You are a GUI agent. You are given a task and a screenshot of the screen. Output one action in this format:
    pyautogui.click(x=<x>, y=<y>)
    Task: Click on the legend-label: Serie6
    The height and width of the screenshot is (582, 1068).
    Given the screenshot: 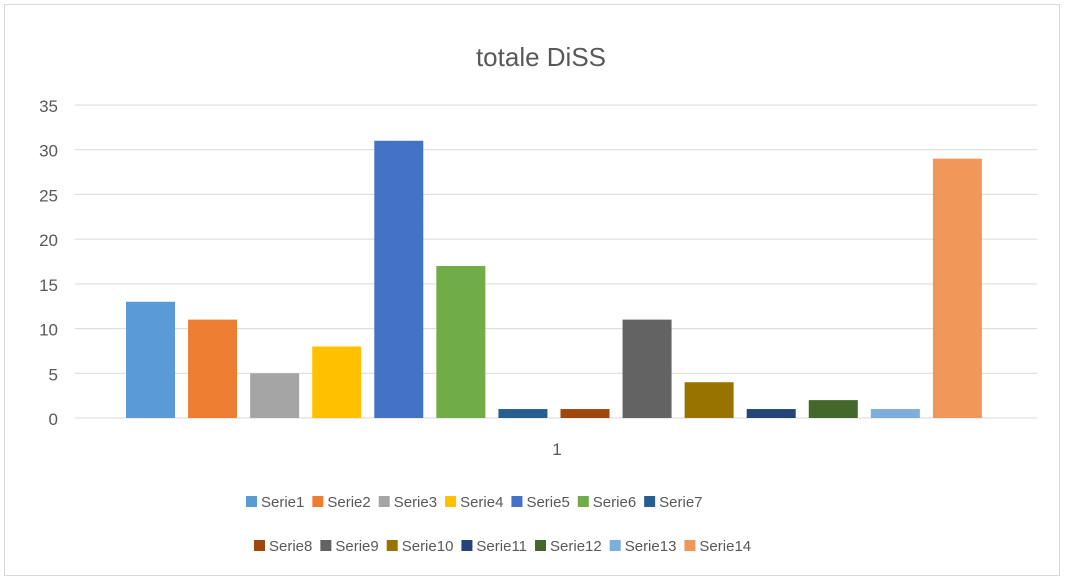 What is the action you would take?
    pyautogui.click(x=614, y=502)
    